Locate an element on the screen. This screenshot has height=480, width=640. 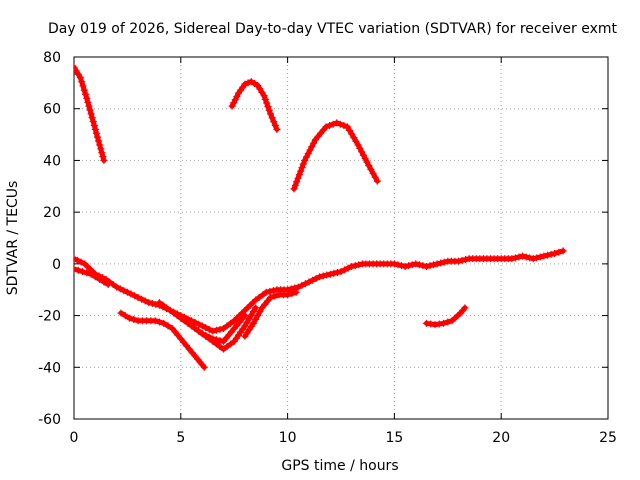
x-tick-label: 10 is located at coordinates (288, 438).